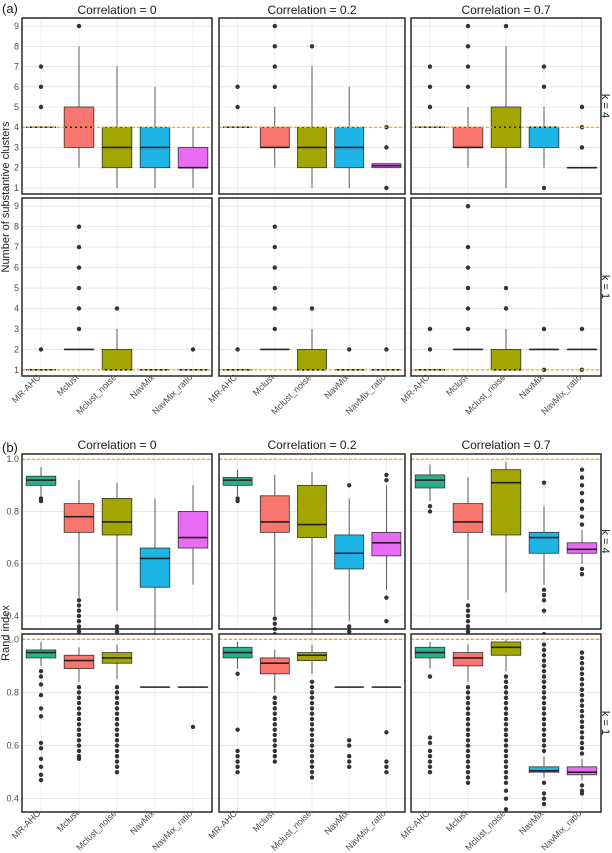  Describe the element at coordinates (506, 106) in the screenshot. I see `facet-panel` at that location.